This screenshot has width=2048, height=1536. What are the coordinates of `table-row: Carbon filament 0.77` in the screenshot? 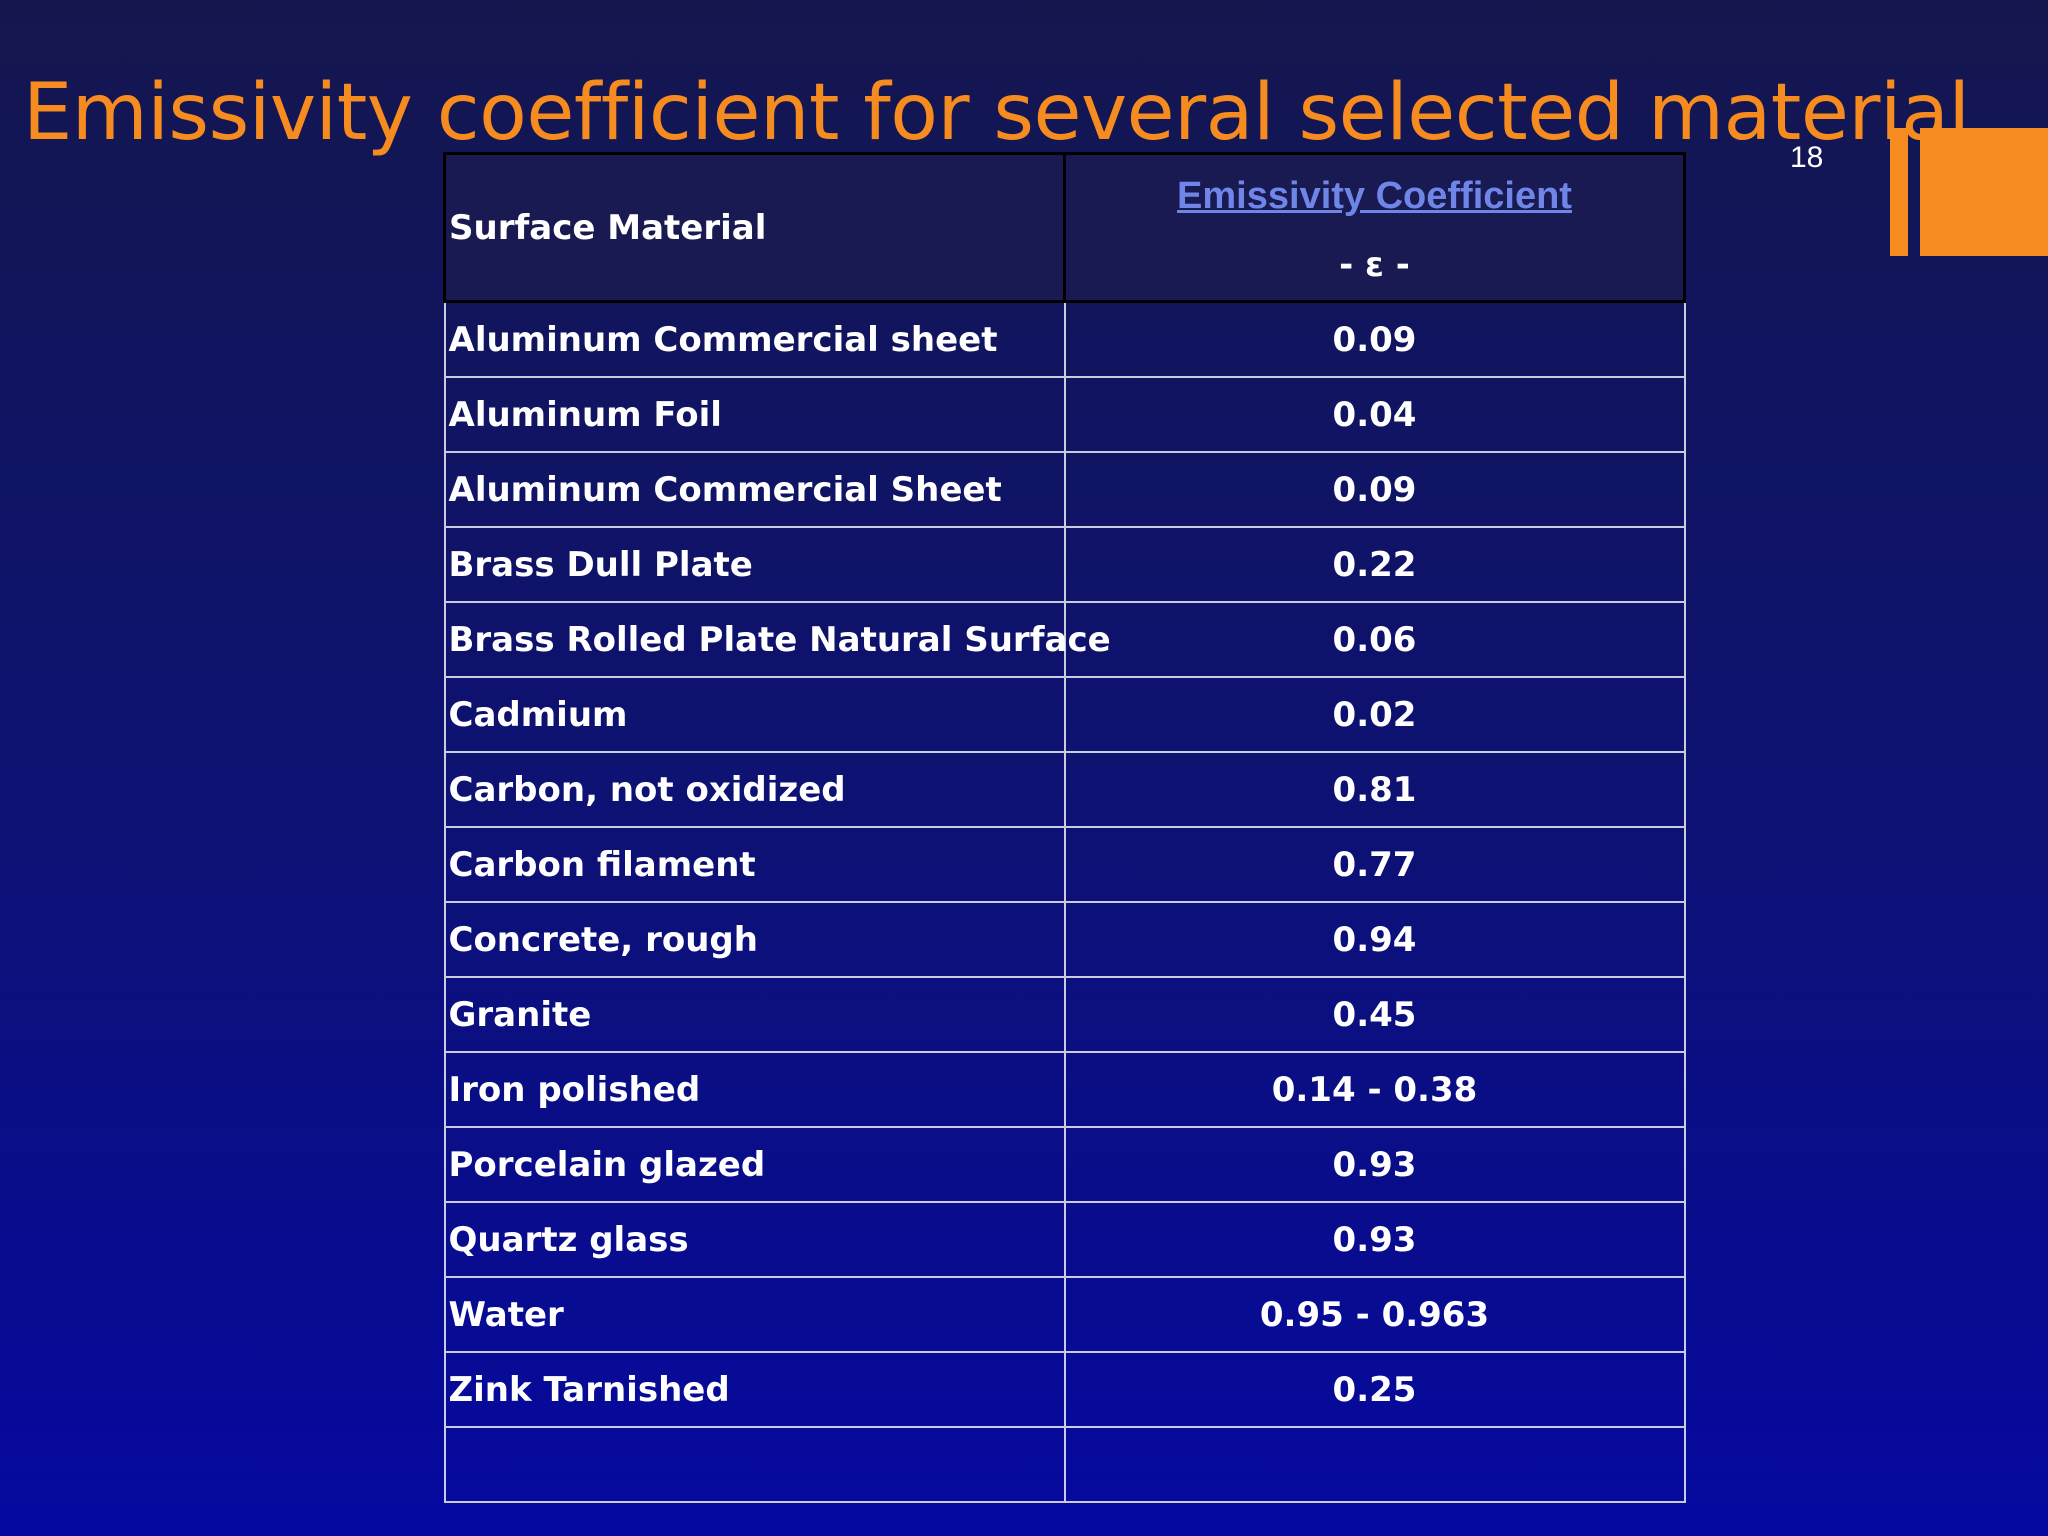 It's located at (1064, 864).